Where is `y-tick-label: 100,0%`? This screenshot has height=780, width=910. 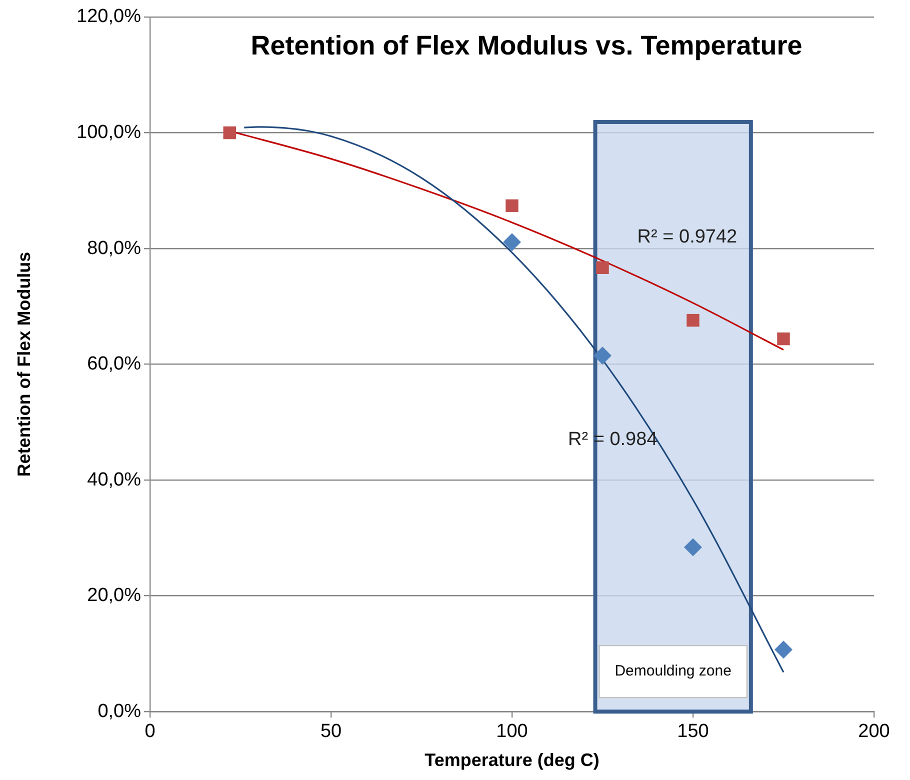 y-tick-label: 100,0% is located at coordinates (109, 132).